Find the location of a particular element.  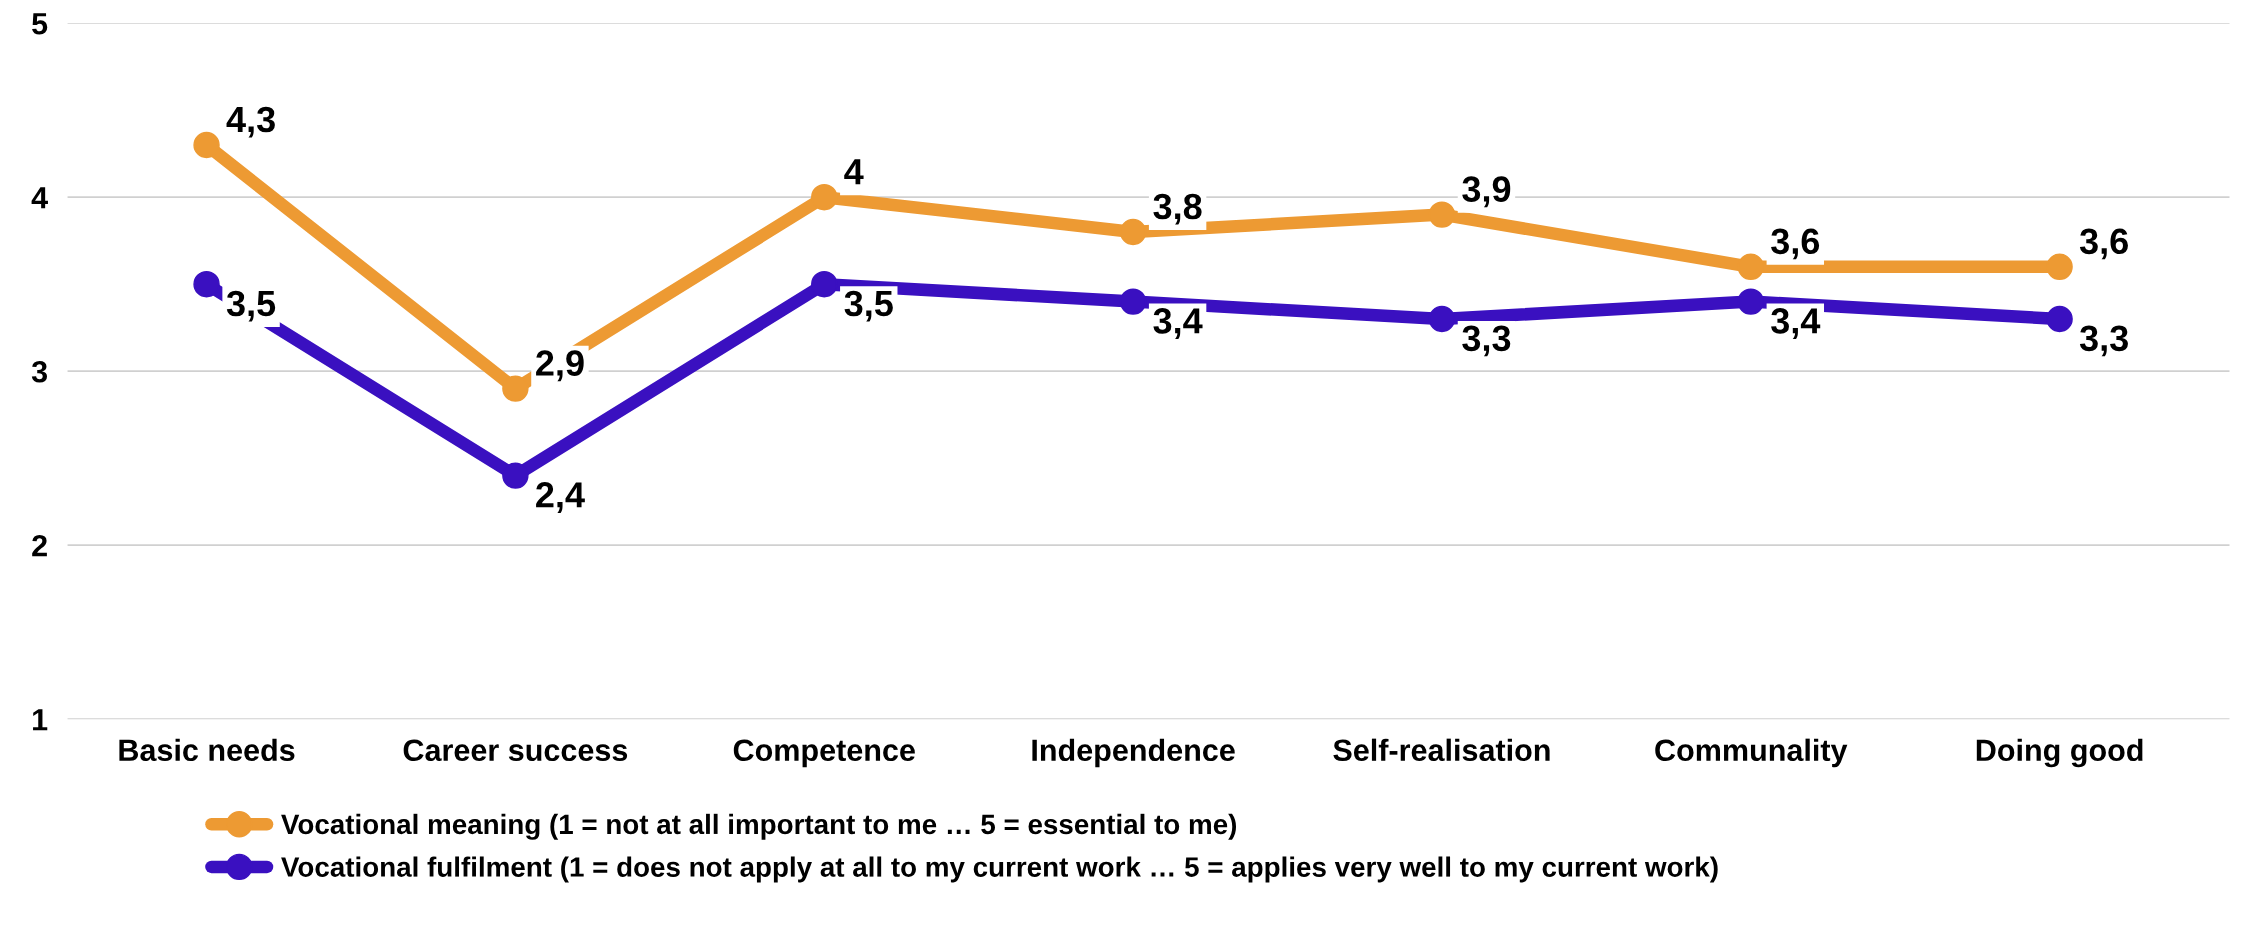

x-tick-label: Doing good is located at coordinates (2059, 753).